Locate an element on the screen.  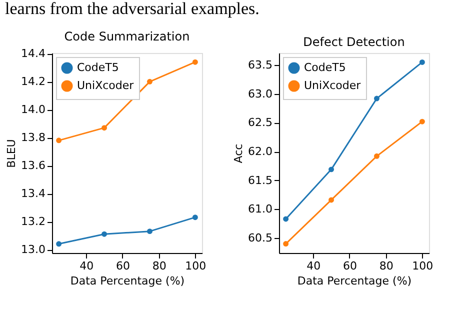
y-tick-label: 60.5 is located at coordinates (260, 238).